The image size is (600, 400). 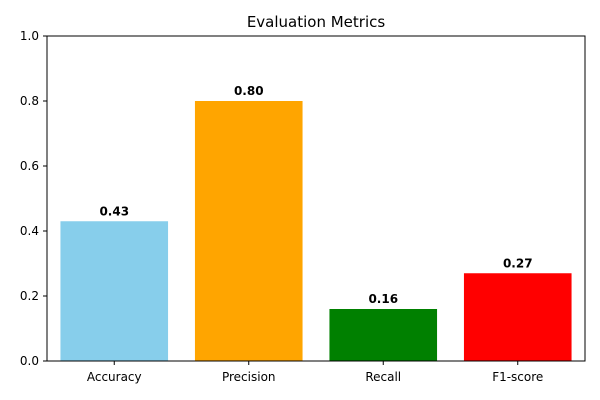 What do you see at coordinates (29, 36) in the screenshot?
I see `y-tick-label: 1.0` at bounding box center [29, 36].